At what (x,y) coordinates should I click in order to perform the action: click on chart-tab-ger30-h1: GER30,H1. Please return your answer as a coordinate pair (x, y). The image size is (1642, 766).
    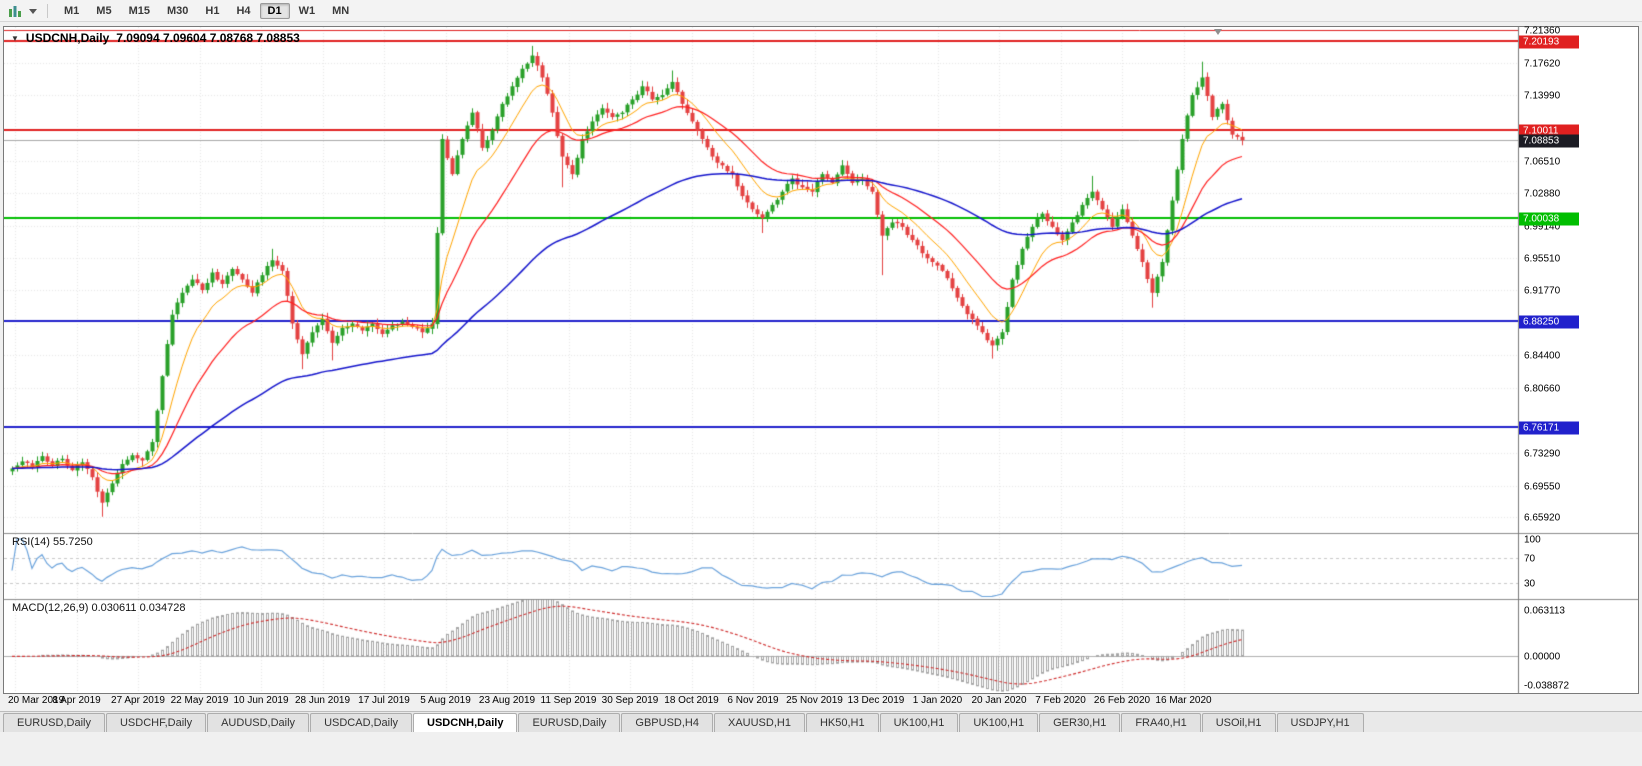
    Looking at the image, I should click on (1080, 722).